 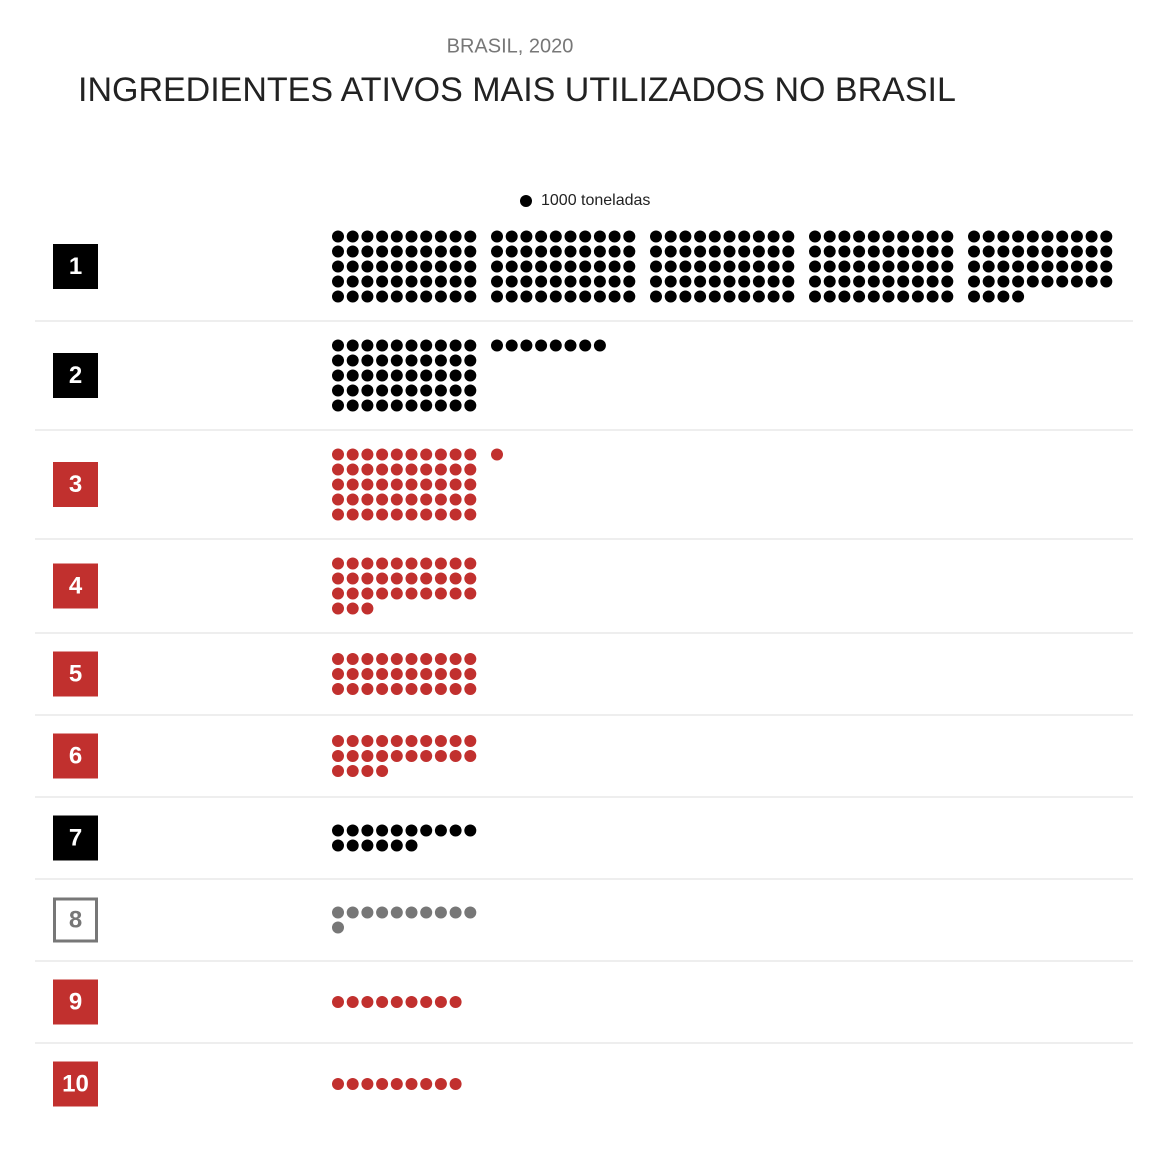 What do you see at coordinates (526, 201) in the screenshot?
I see `legend-dot` at bounding box center [526, 201].